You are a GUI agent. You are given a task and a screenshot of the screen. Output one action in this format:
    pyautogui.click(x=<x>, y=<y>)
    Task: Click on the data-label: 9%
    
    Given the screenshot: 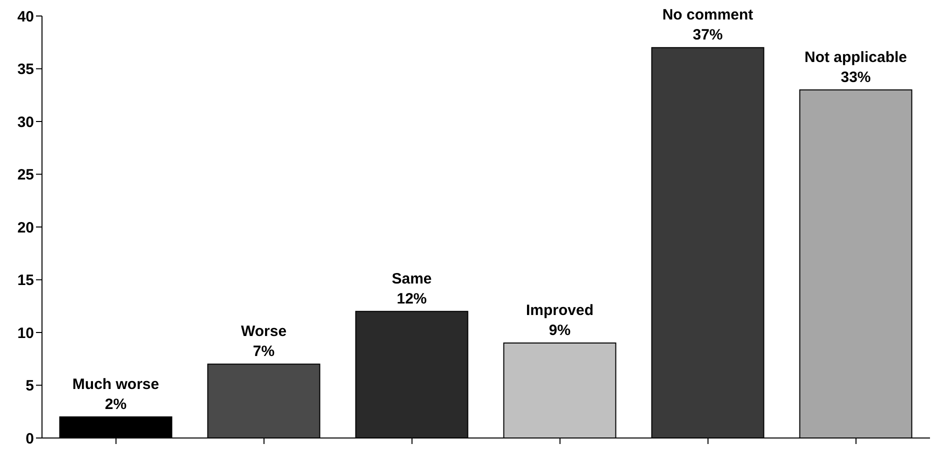 What is the action you would take?
    pyautogui.click(x=559, y=331)
    